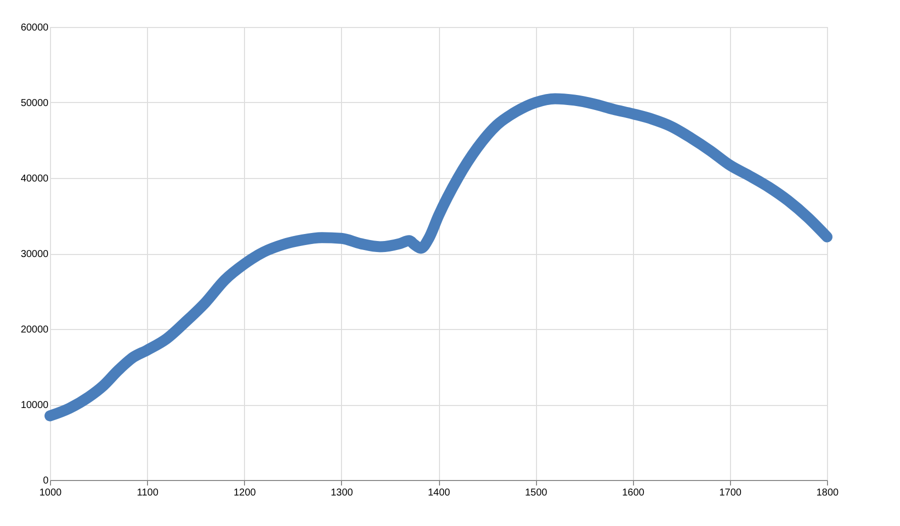 Image resolution: width=900 pixels, height=526 pixels. What do you see at coordinates (34, 330) in the screenshot?
I see `y-tick-label: 20000` at bounding box center [34, 330].